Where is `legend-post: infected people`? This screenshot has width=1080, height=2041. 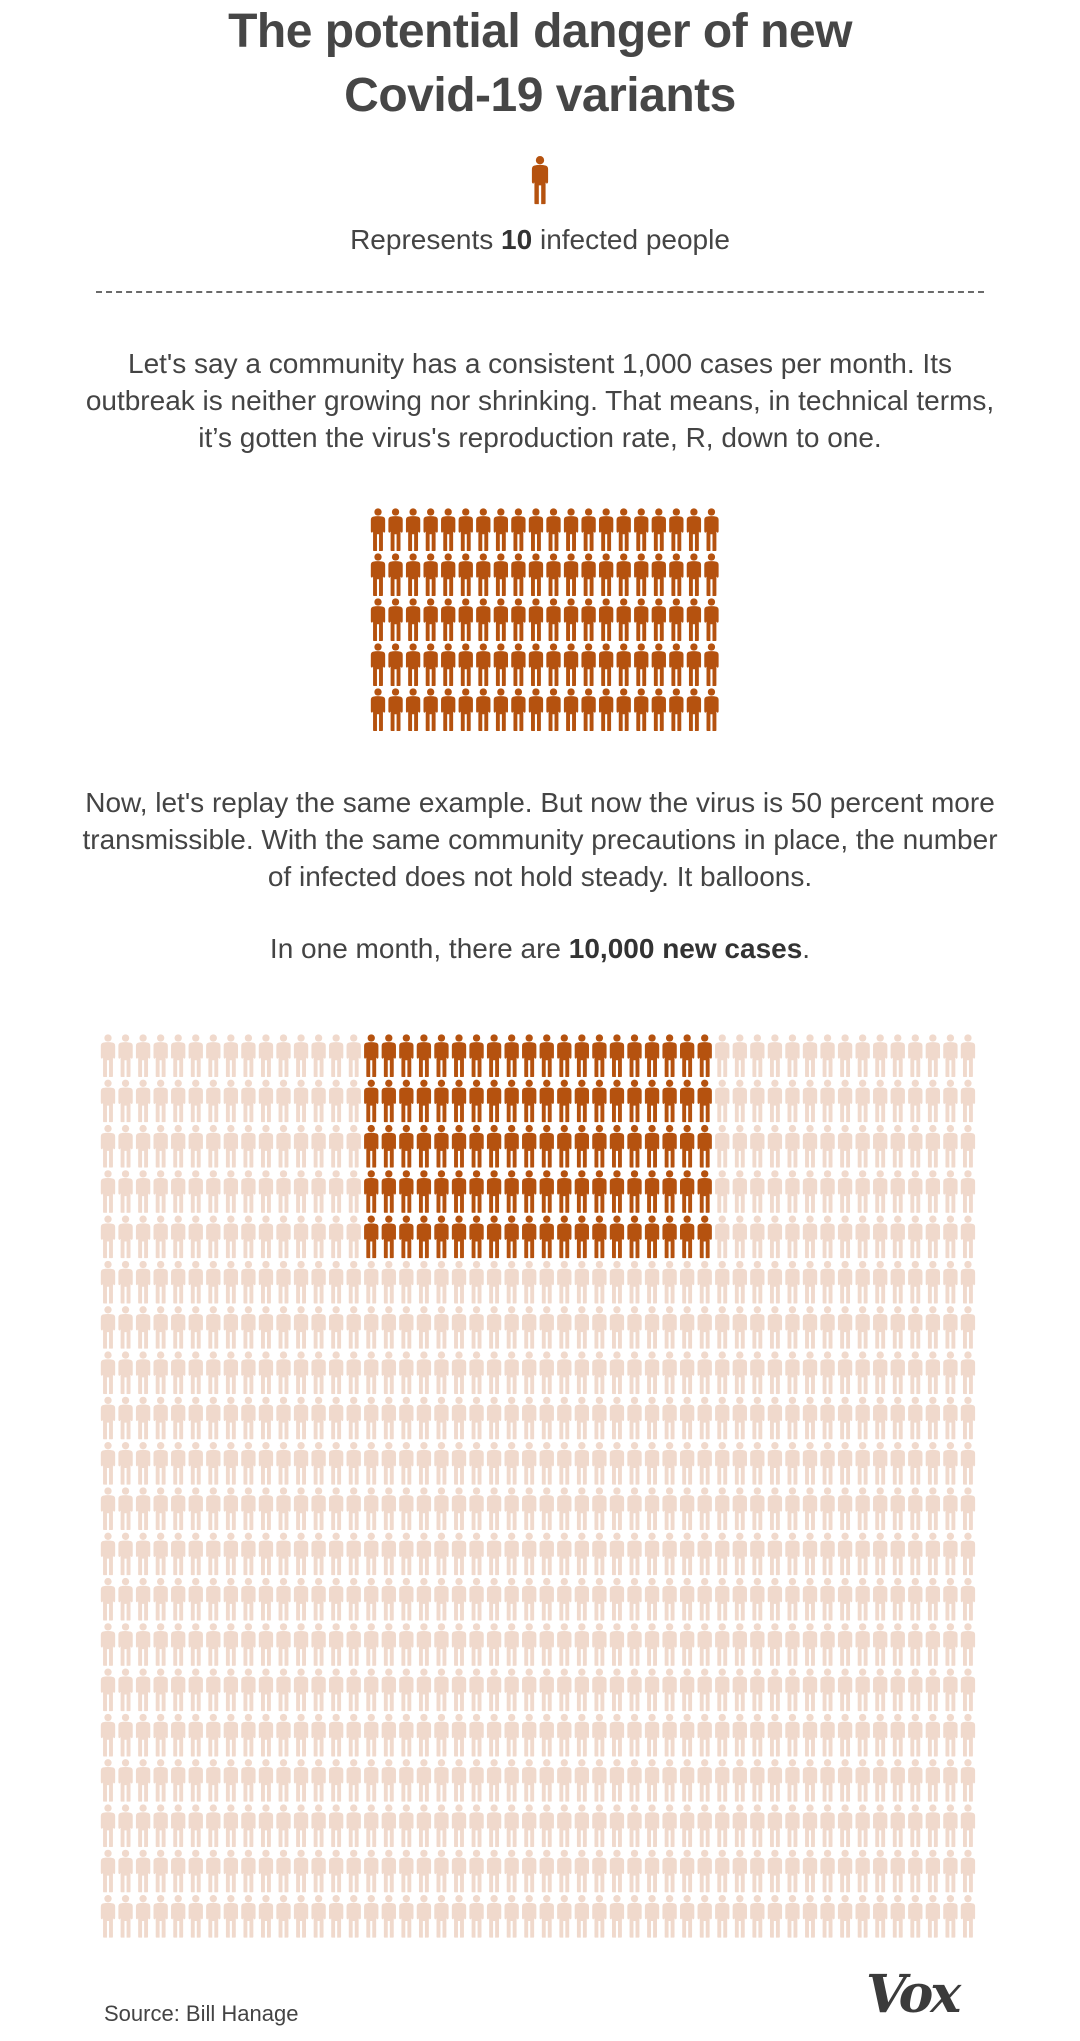
legend-post: infected people is located at coordinates (631, 239).